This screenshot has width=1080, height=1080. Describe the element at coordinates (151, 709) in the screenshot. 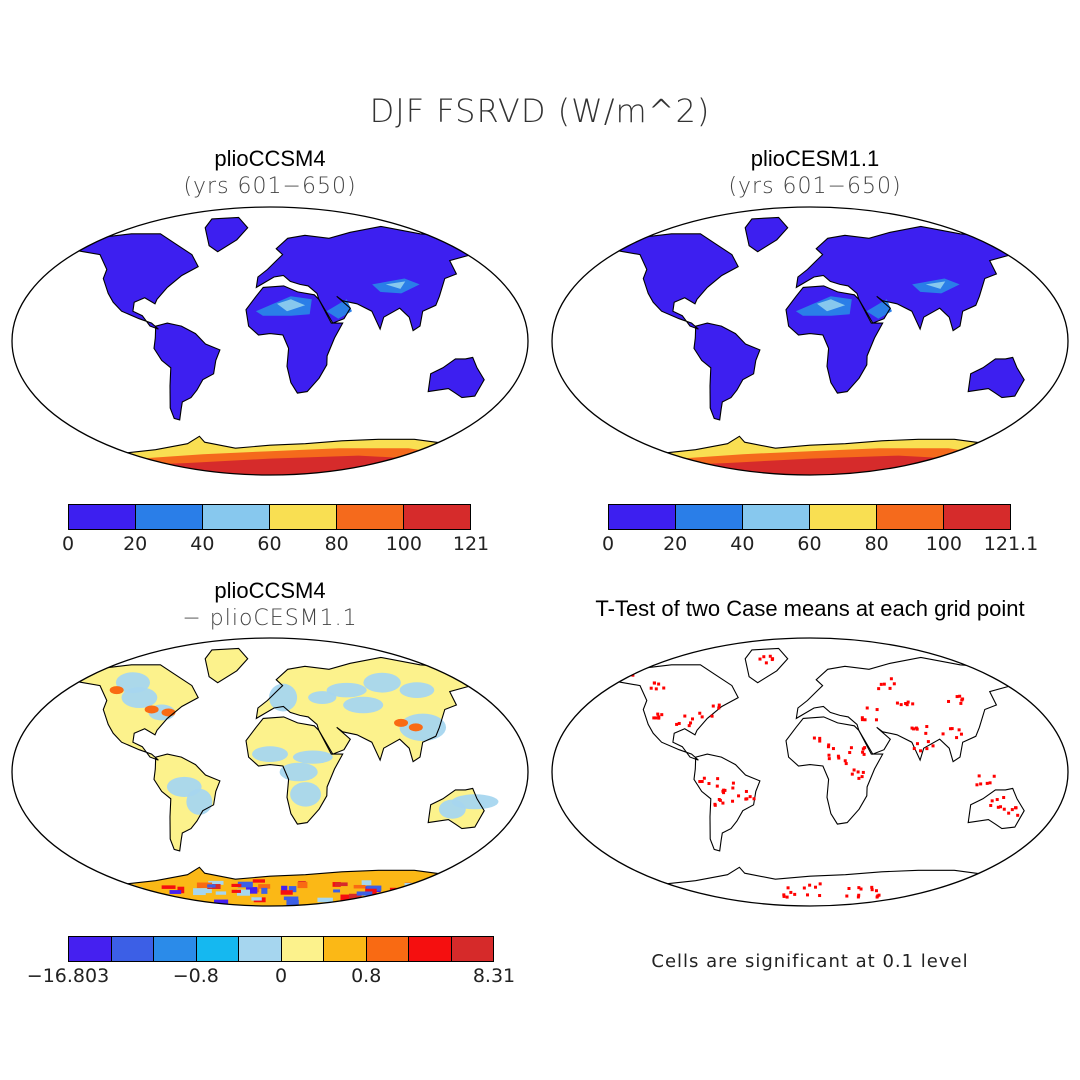

I see `positive-anomaly-patch` at that location.